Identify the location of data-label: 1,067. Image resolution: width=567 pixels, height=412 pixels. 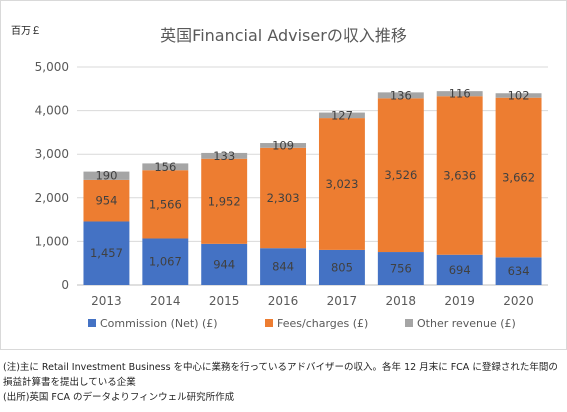
(165, 262).